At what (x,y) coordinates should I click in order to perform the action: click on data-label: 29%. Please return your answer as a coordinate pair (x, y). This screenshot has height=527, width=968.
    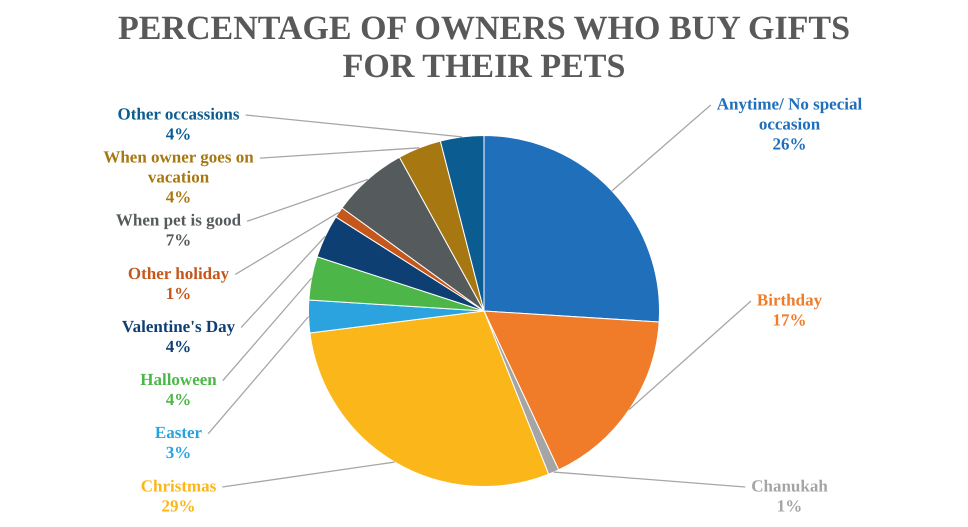
    Looking at the image, I should click on (179, 506).